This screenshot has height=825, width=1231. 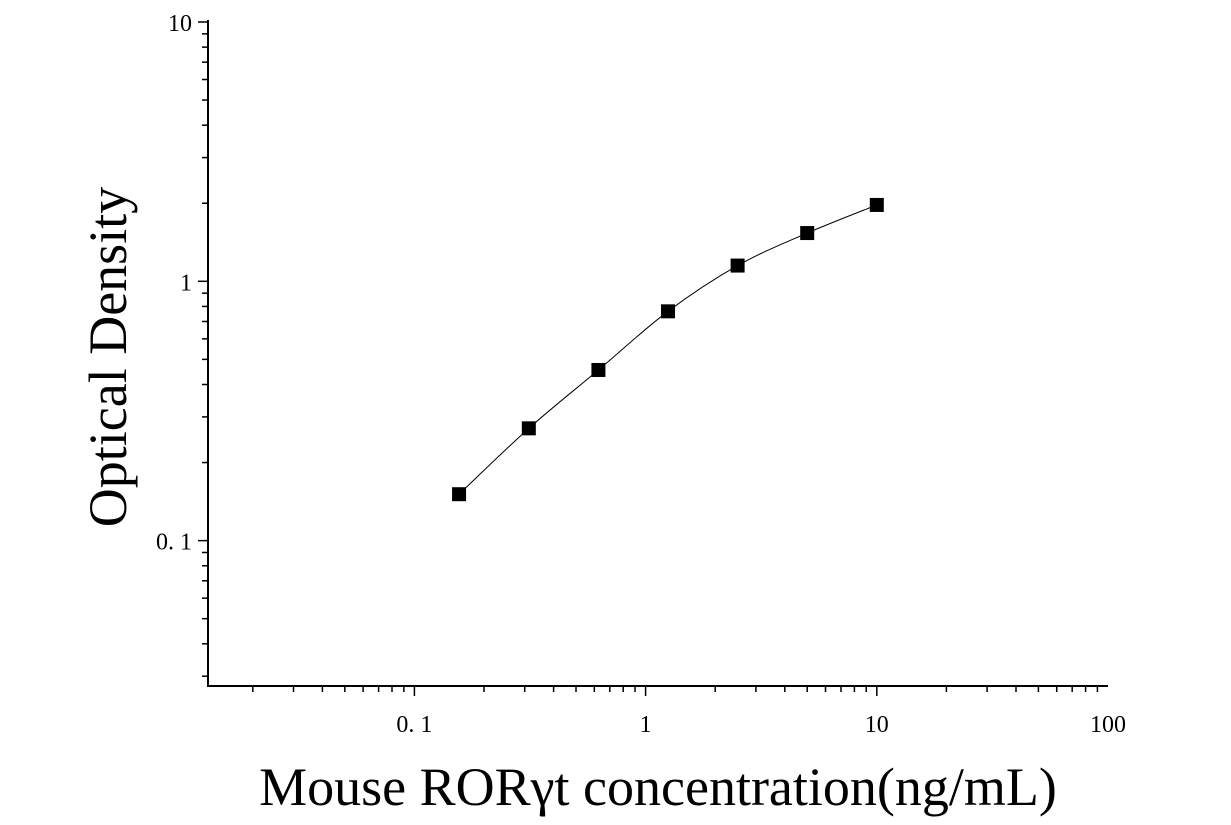 What do you see at coordinates (877, 725) in the screenshot?
I see `x-tick-label: 10` at bounding box center [877, 725].